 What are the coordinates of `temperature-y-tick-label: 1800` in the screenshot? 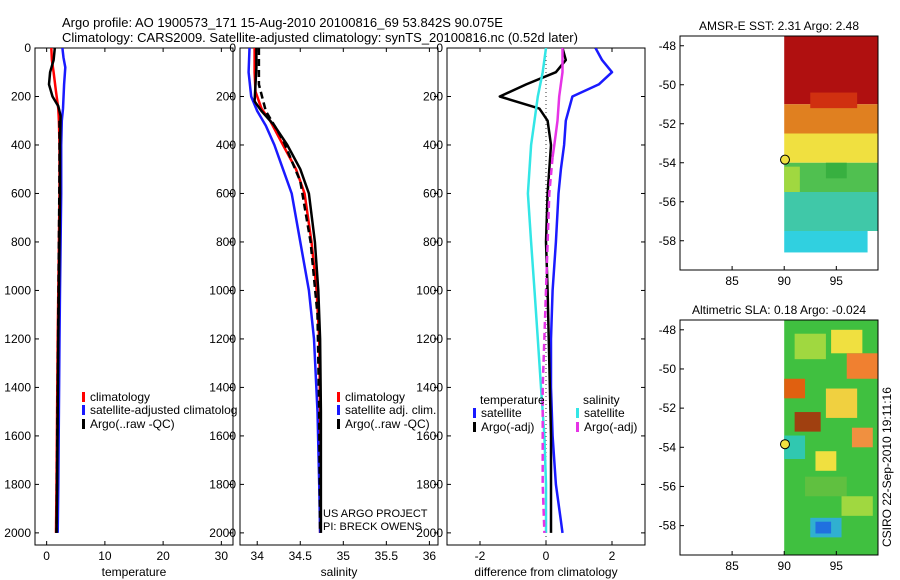 It's located at (17, 484).